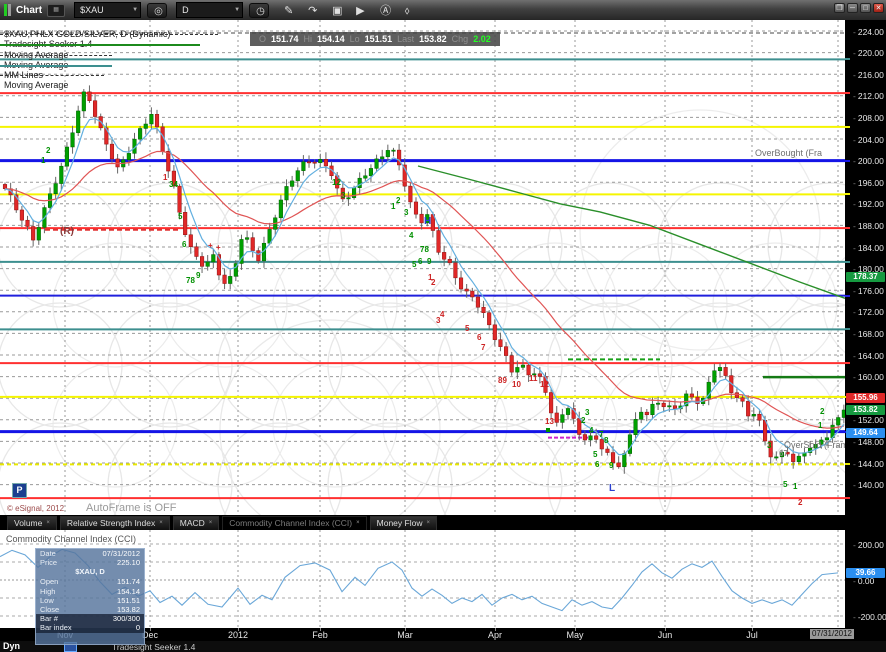  Describe the element at coordinates (878, 8) in the screenshot. I see `window-close-button: ✕` at that location.